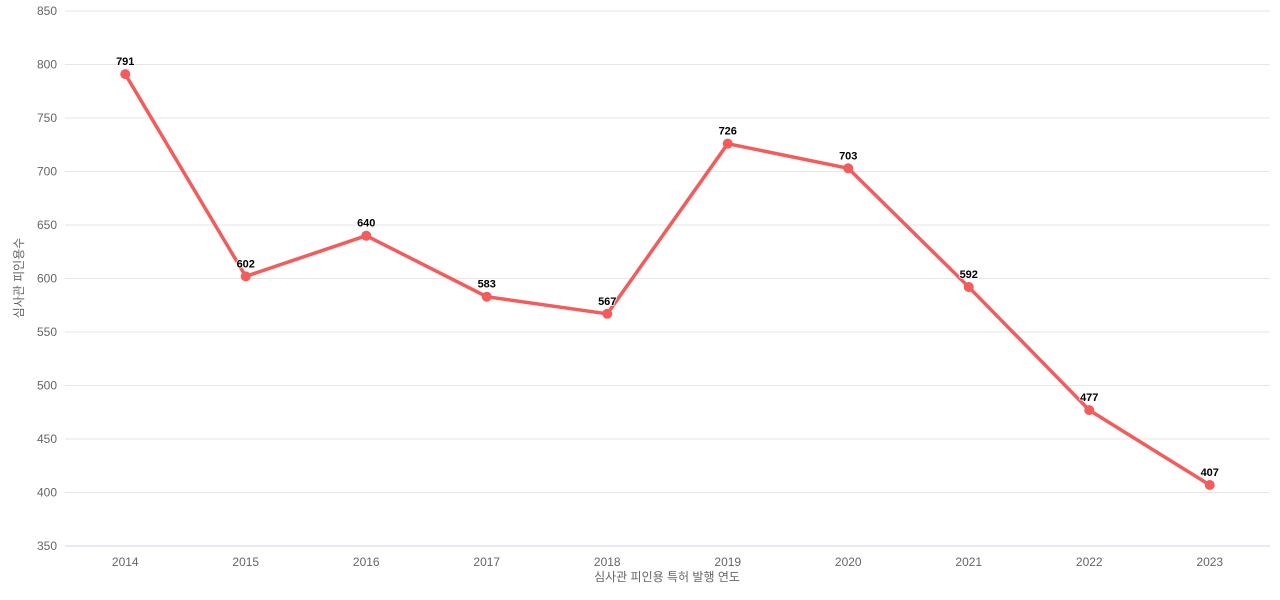 The width and height of the screenshot is (1280, 600). What do you see at coordinates (47, 225) in the screenshot?
I see `y-tick-label: 650` at bounding box center [47, 225].